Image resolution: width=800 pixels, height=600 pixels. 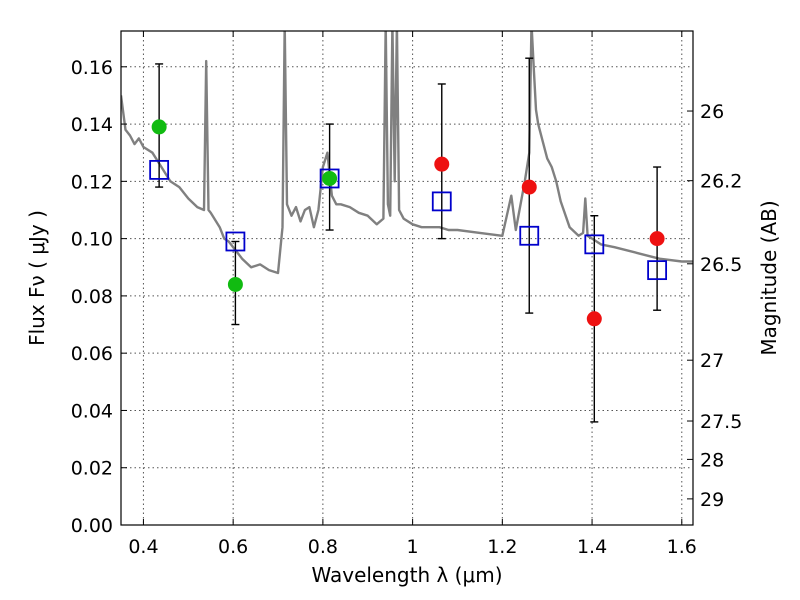 I want to click on y2-tick-label: 26.2, so click(x=721, y=182).